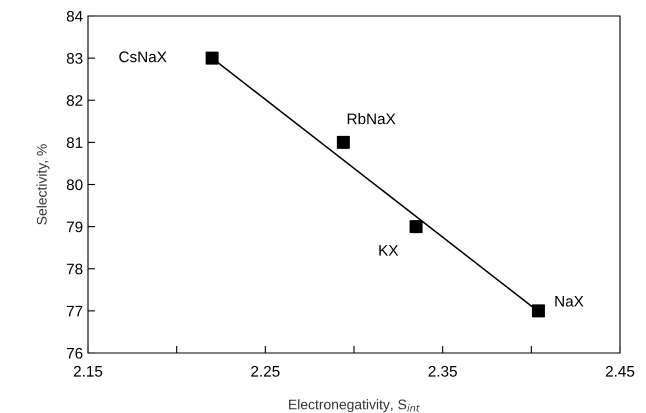 This screenshot has height=413, width=646. I want to click on annotation: KX, so click(388, 250).